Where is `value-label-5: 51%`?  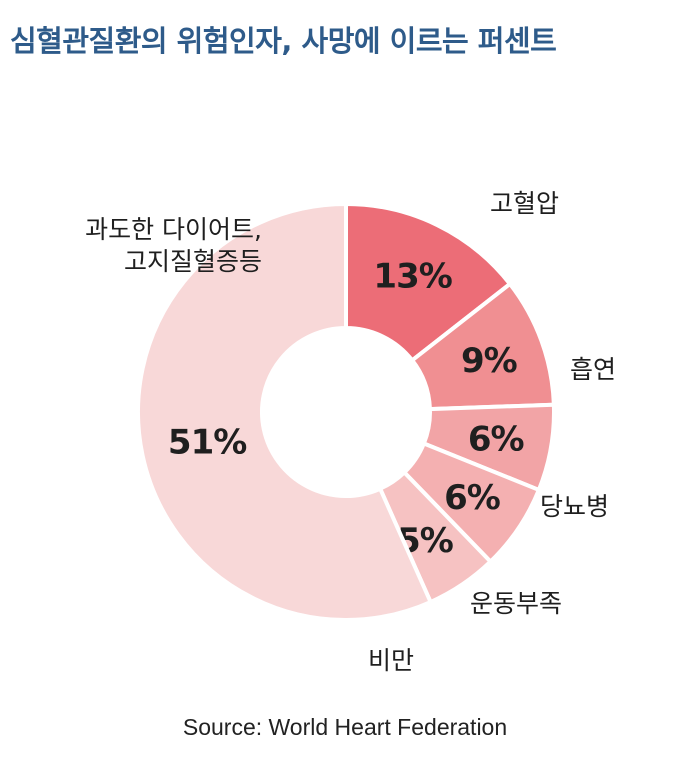 value-label-5: 51% is located at coordinates (207, 443).